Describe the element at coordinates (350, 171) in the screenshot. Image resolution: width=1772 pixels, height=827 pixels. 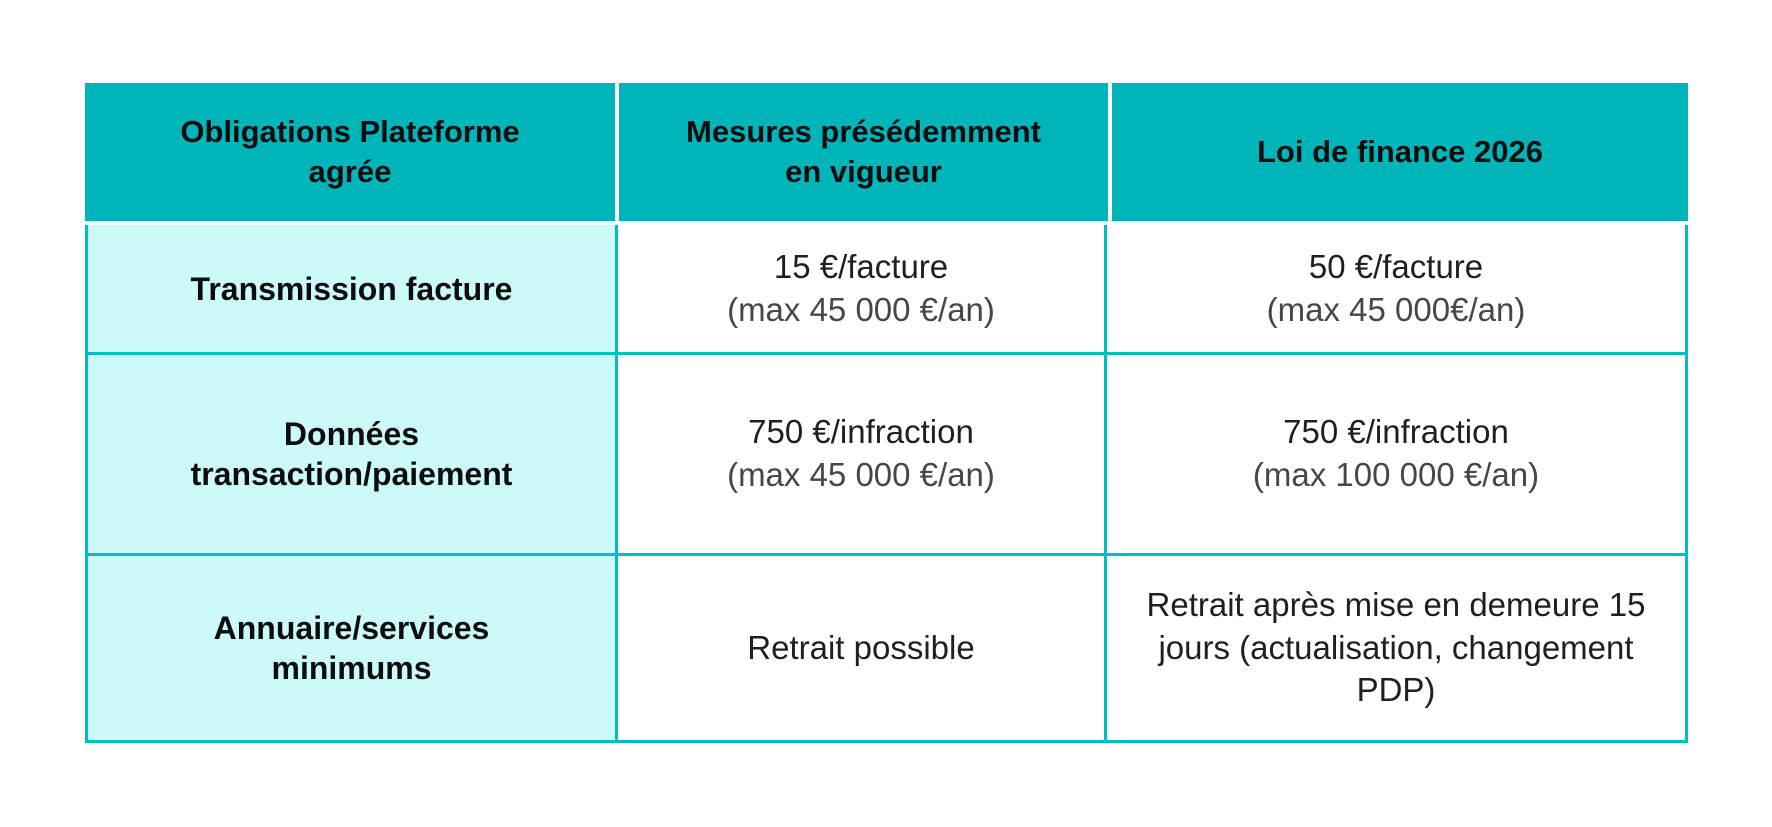
I see `header-text-line: agrée` at that location.